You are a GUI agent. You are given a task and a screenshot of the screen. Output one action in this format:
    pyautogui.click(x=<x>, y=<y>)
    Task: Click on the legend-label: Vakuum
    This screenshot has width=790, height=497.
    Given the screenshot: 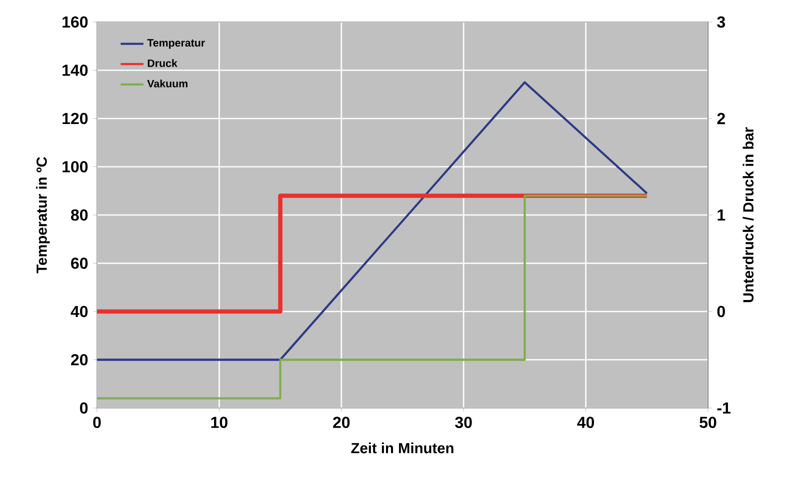 What is the action you would take?
    pyautogui.click(x=167, y=84)
    